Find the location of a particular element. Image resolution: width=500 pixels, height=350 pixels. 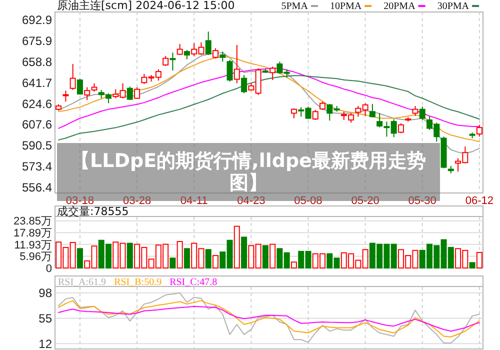

y-tick-label: 0 is located at coordinates (49, 268).